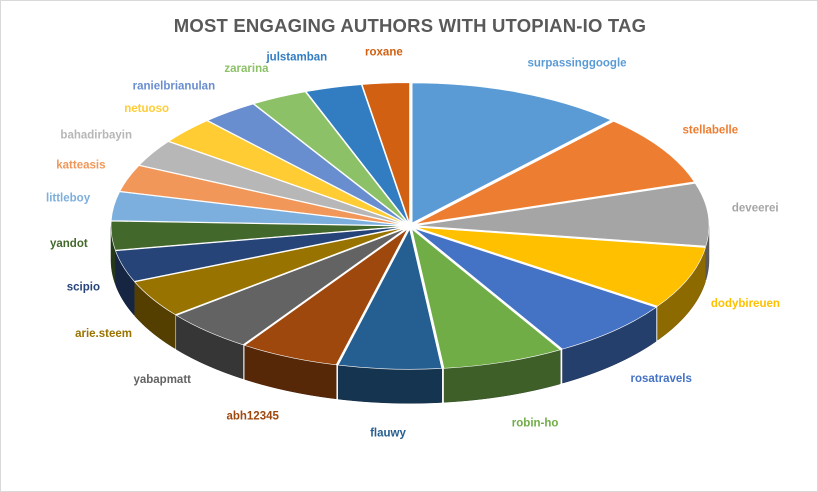 The height and width of the screenshot is (492, 818). Describe the element at coordinates (260, 254) in the screenshot. I see `pie-slice-scipio` at that location.